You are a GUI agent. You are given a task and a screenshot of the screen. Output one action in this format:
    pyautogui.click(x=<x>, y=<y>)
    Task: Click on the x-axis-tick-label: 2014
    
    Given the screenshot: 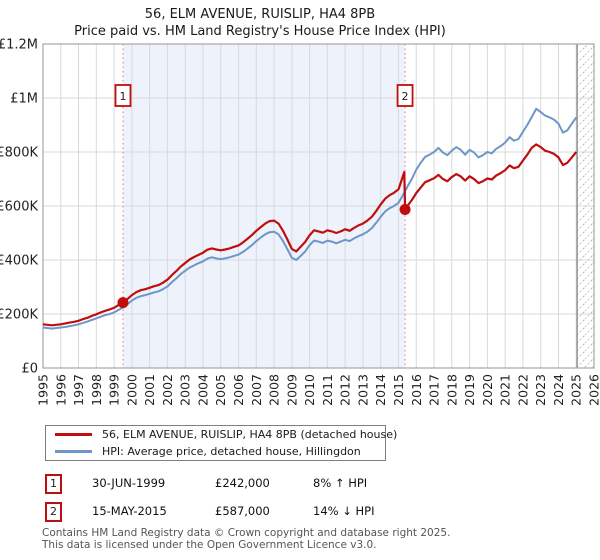 What is the action you would take?
    pyautogui.click(x=380, y=390)
    